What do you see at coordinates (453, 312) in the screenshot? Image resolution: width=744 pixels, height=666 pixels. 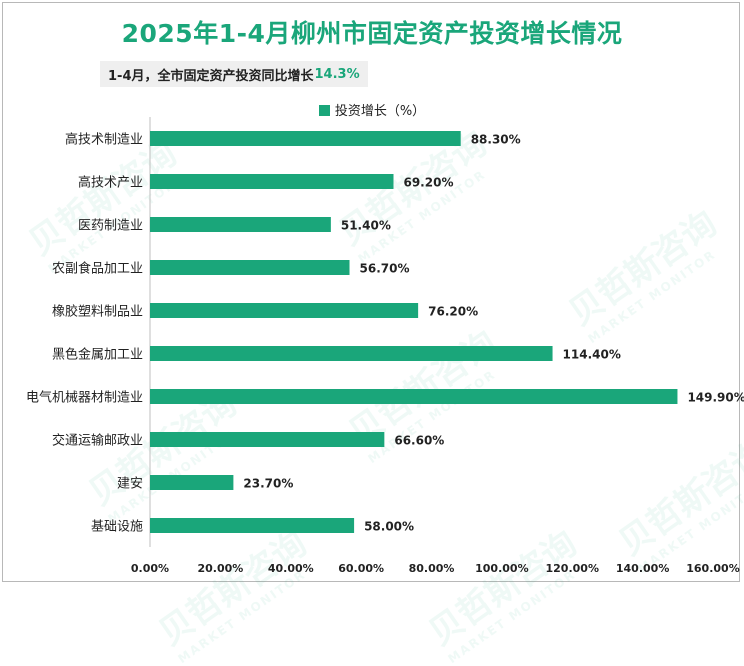 I see `data-label-4: 76.20%` at bounding box center [453, 312].